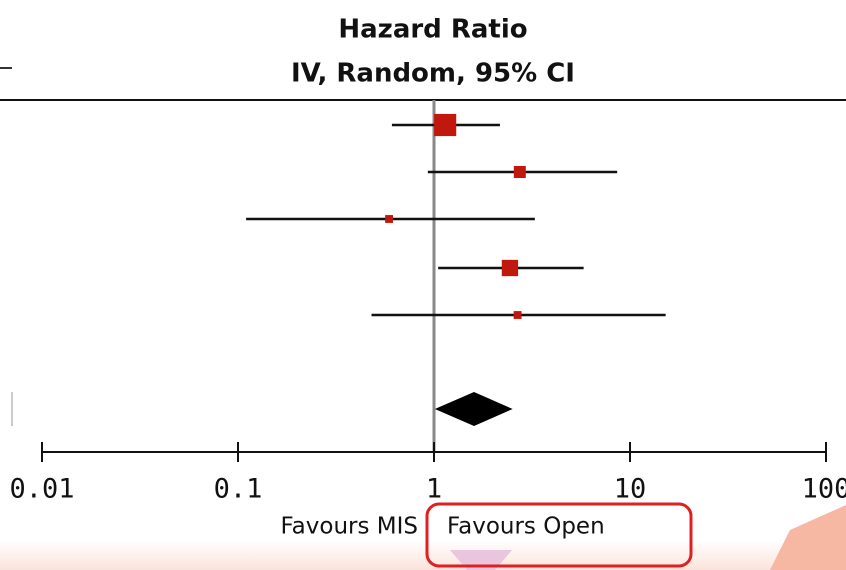 The image size is (846, 570). What do you see at coordinates (432, 30) in the screenshot?
I see `chart-title: Hazard Ratio` at bounding box center [432, 30].